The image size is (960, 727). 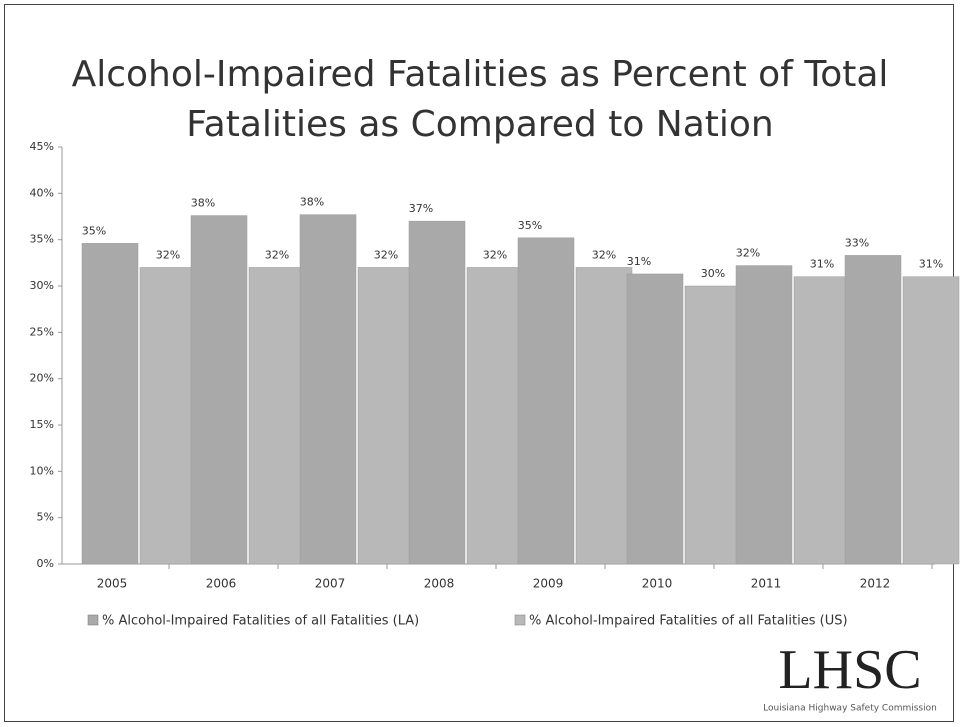 What do you see at coordinates (849, 670) in the screenshot?
I see `logo-text: LHSC` at bounding box center [849, 670].